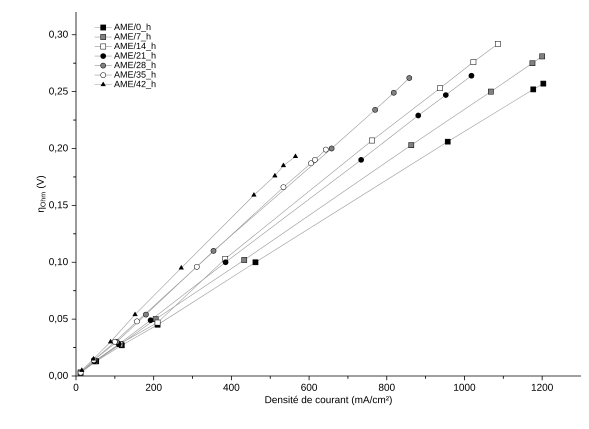 The height and width of the screenshot is (429, 589). I want to click on legend-label: AME/28_h, so click(135, 66).